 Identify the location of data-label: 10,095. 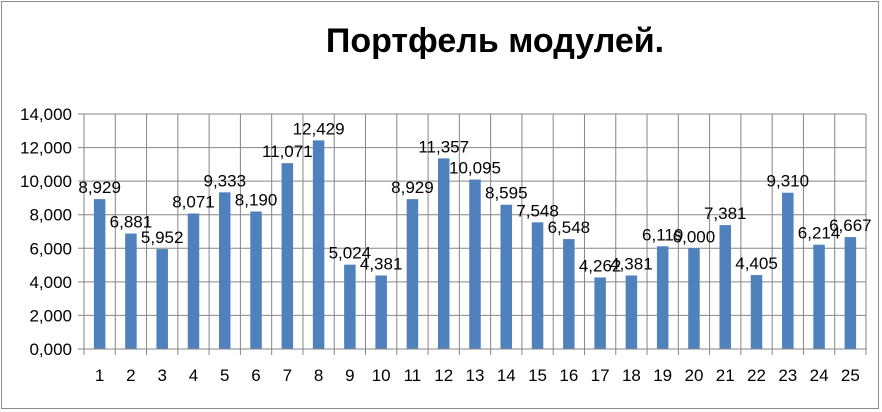
(475, 168).